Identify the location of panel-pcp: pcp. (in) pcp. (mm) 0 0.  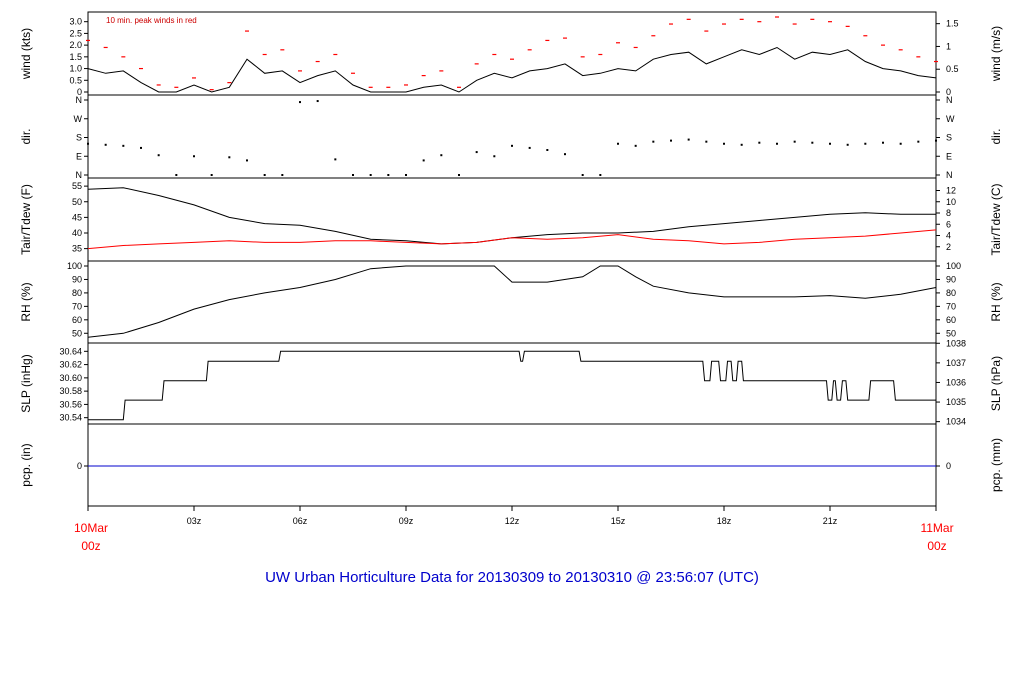
(511, 465).